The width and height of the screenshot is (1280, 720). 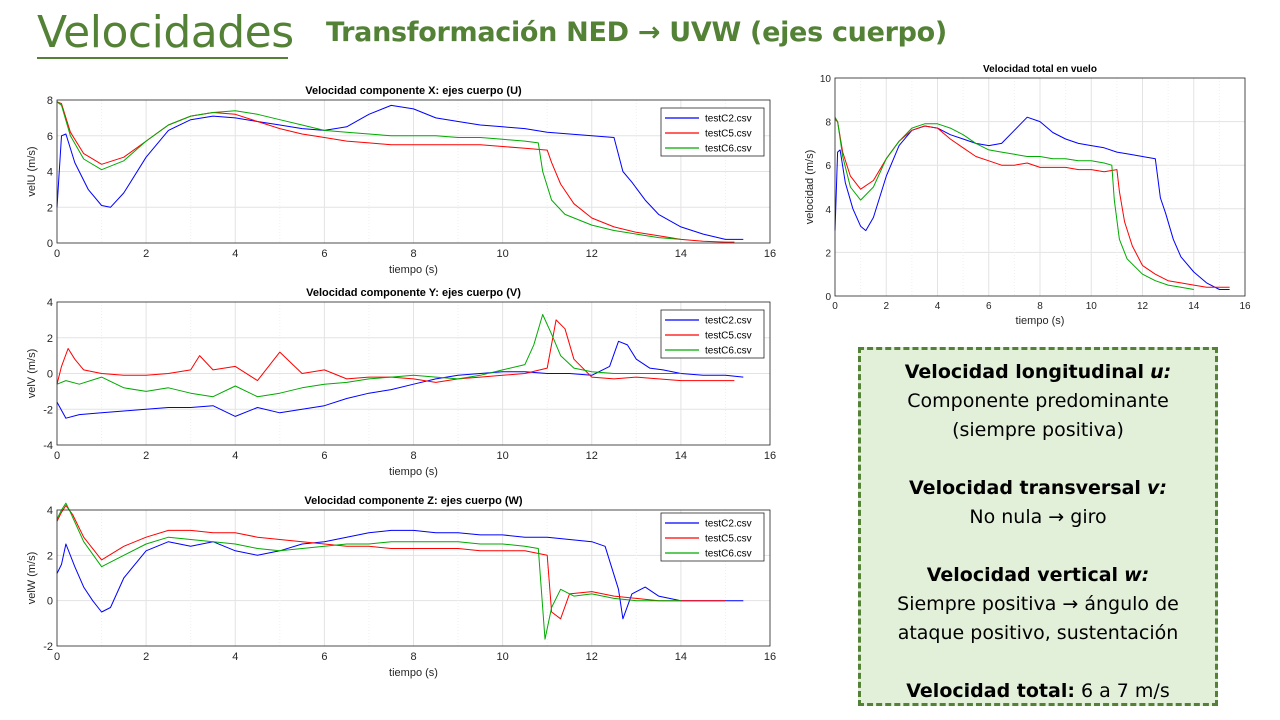 What do you see at coordinates (1157, 488) in the screenshot?
I see `v-variable: v:` at bounding box center [1157, 488].